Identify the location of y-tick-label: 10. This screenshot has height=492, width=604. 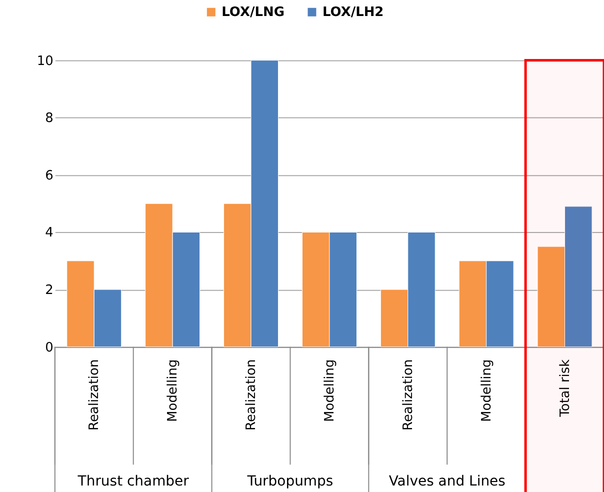
(45, 61).